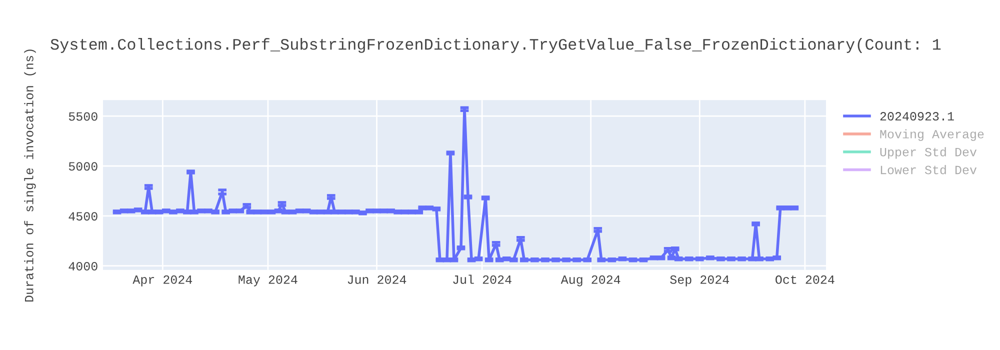 The width and height of the screenshot is (1000, 350). What do you see at coordinates (805, 279) in the screenshot?
I see `x-tick-label: Oct 2024` at bounding box center [805, 279].